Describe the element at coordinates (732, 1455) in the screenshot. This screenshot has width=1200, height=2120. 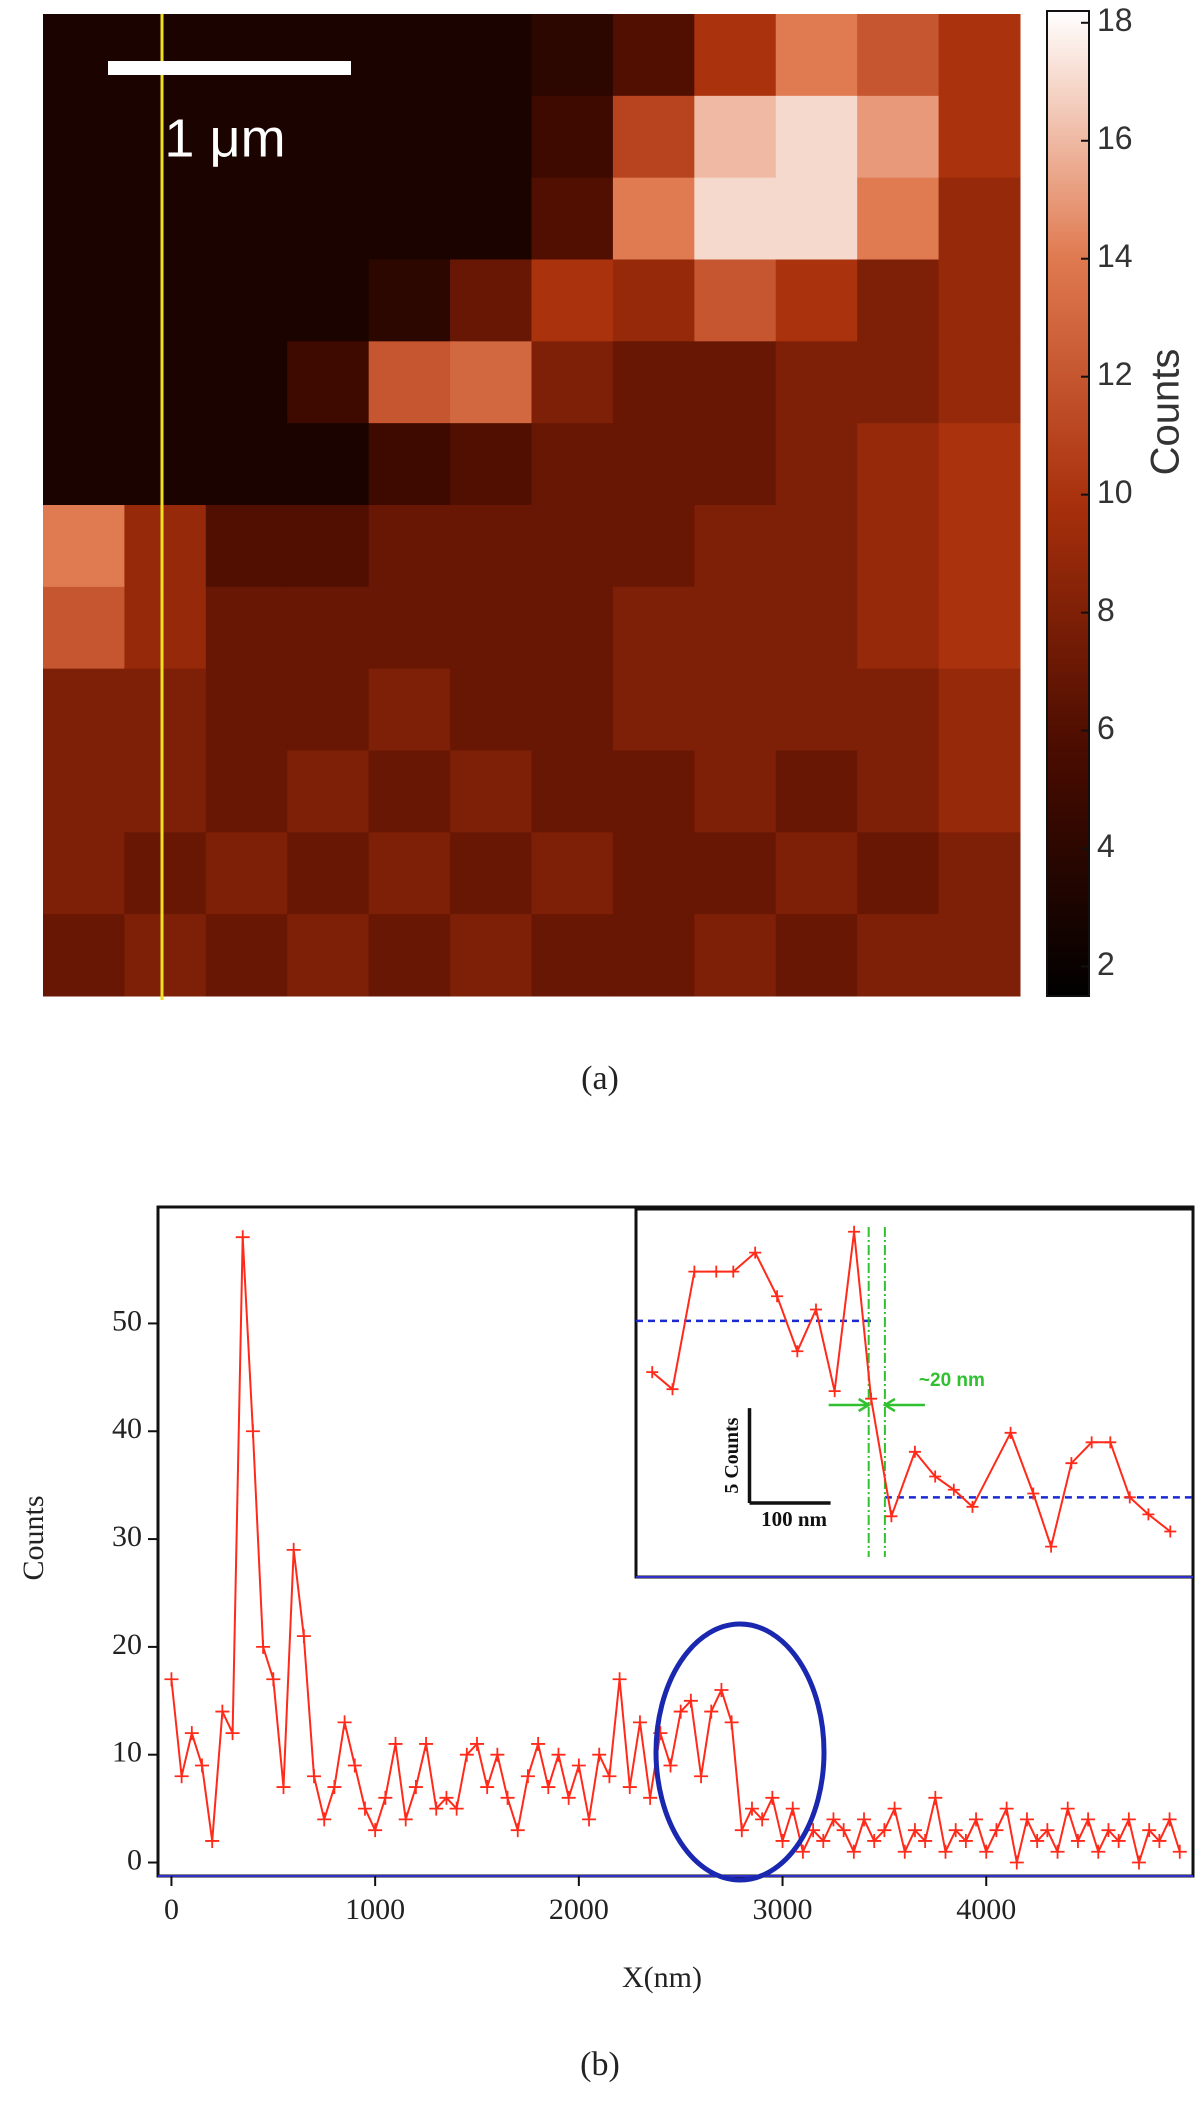
I see `scale-bar-y-label: 5 Counts` at that location.